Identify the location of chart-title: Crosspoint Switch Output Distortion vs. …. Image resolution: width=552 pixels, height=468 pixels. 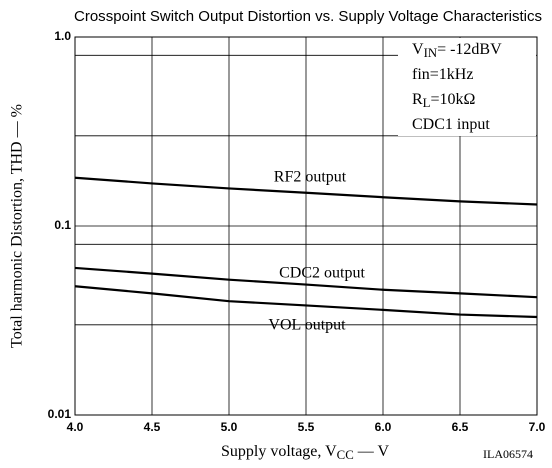
(308, 16).